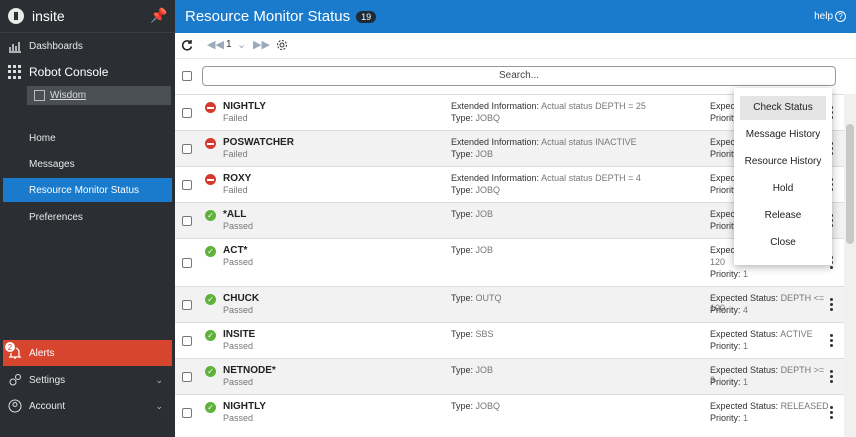 Image resolution: width=856 pixels, height=437 pixels. I want to click on sidebar-item-dashboards: Dashboards, so click(87, 46).